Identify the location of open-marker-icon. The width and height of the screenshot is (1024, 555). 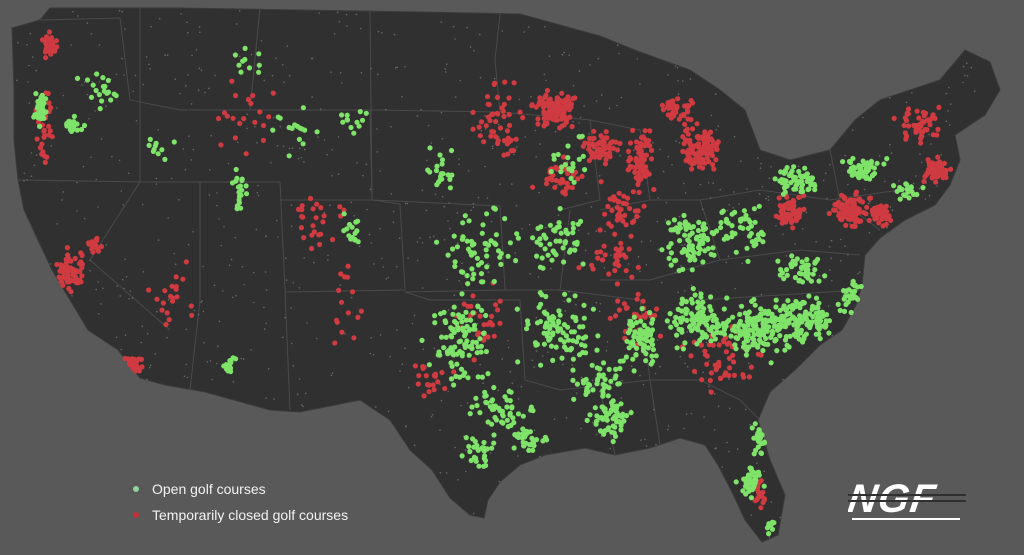
(136, 489).